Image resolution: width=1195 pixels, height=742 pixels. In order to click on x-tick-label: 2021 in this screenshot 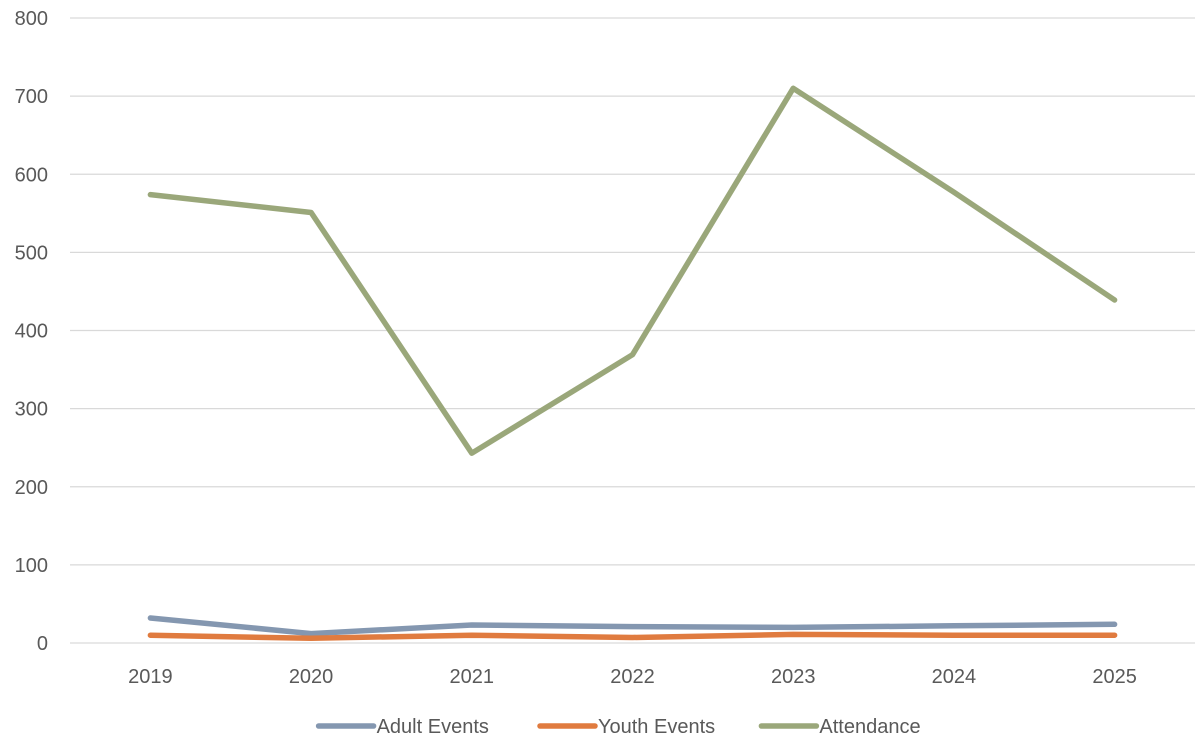, I will do `click(472, 677)`.